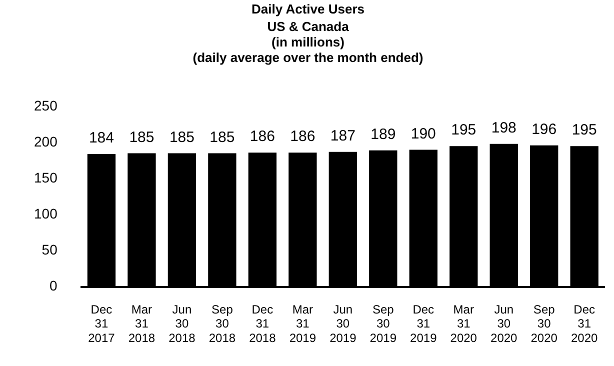  I want to click on data-label: 190, so click(423, 133).